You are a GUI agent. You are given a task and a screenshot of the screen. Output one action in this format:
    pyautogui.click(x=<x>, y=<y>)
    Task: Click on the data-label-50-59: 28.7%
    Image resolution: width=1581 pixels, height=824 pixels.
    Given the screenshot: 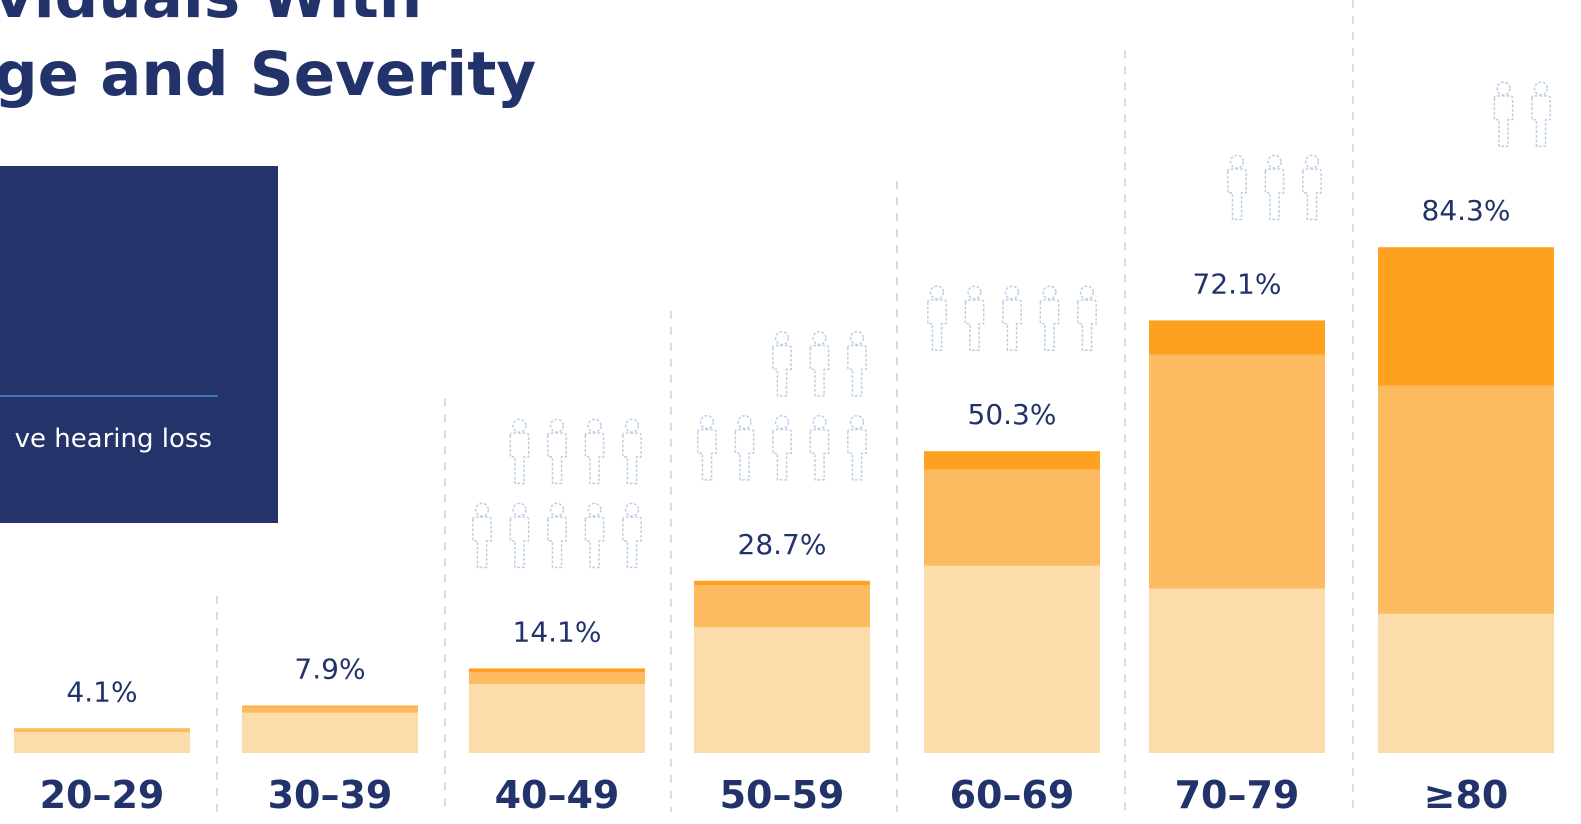 What is the action you would take?
    pyautogui.click(x=782, y=544)
    